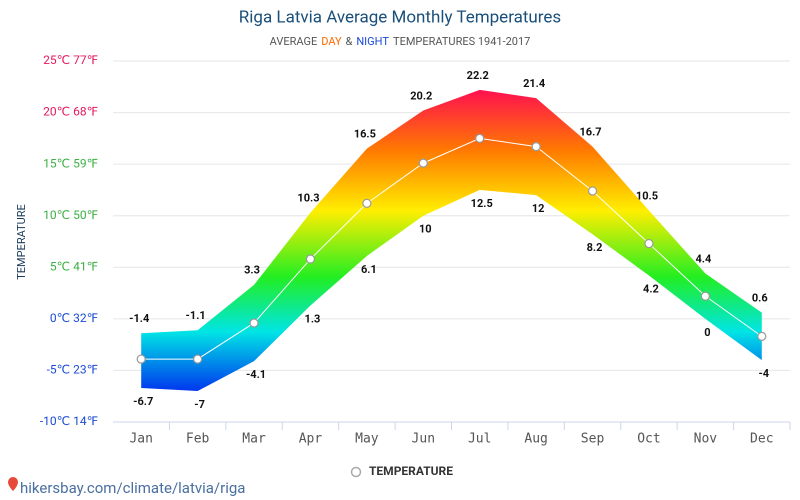 The width and height of the screenshot is (800, 500). I want to click on x-tick-label: Nov, so click(706, 439).